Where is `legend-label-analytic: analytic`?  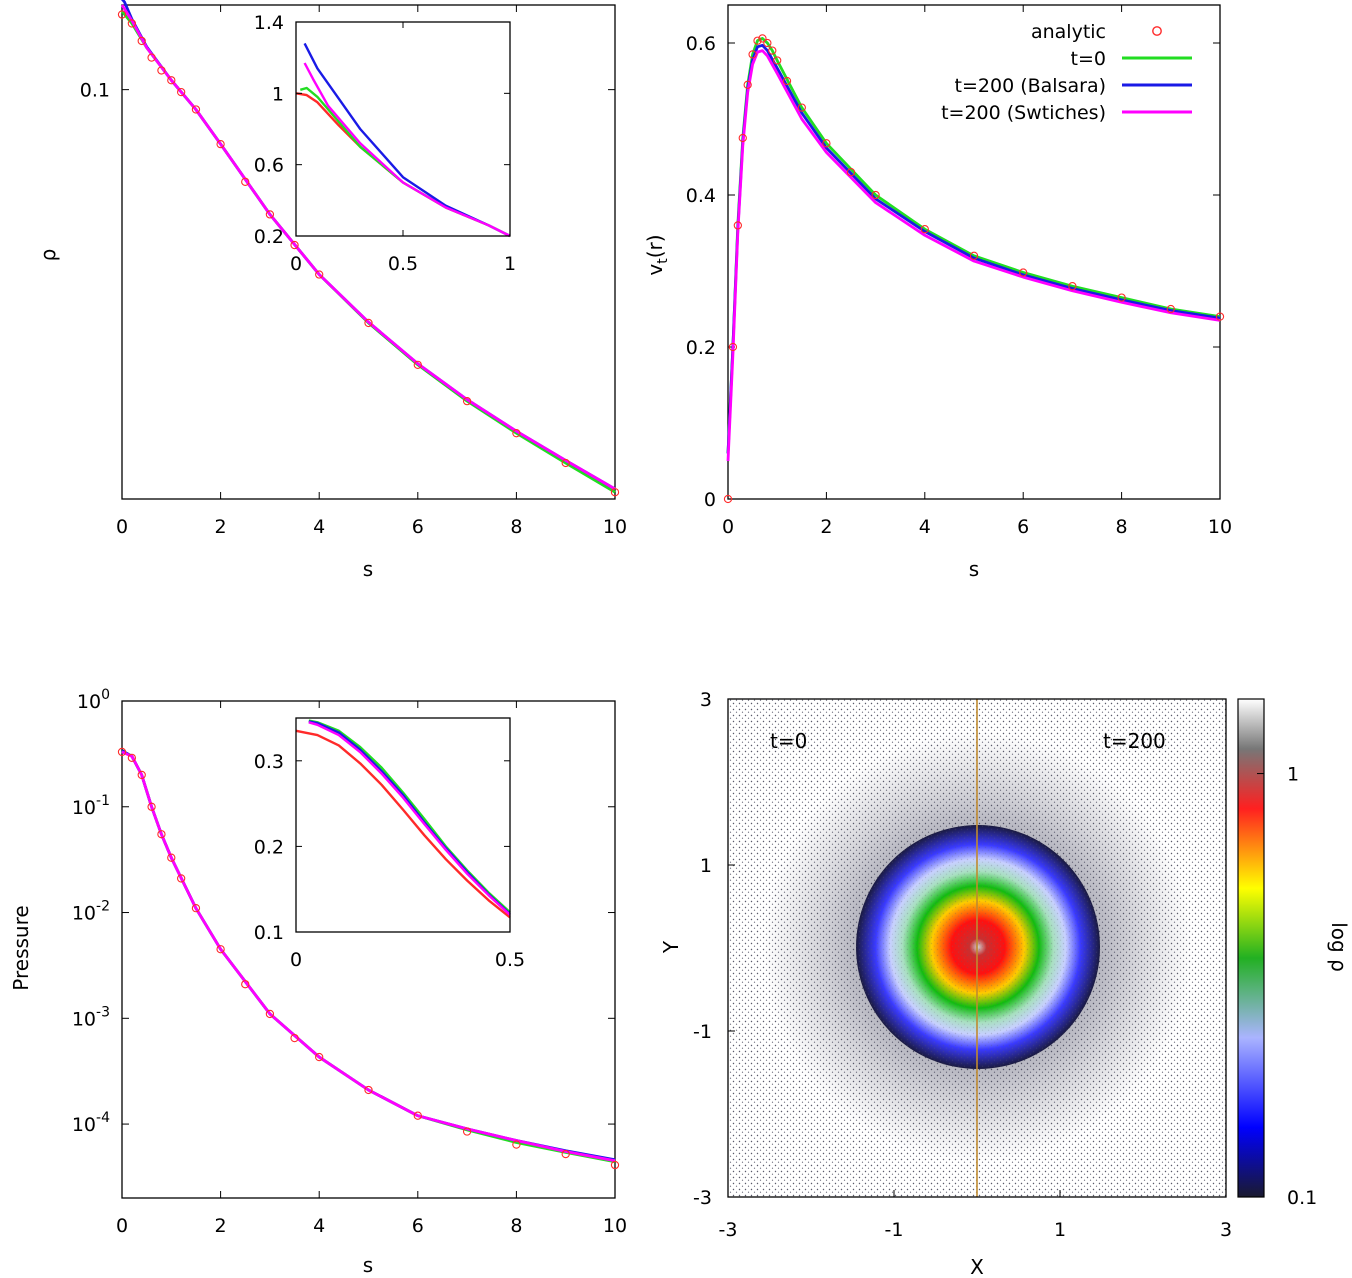 legend-label-analytic: analytic is located at coordinates (1068, 32).